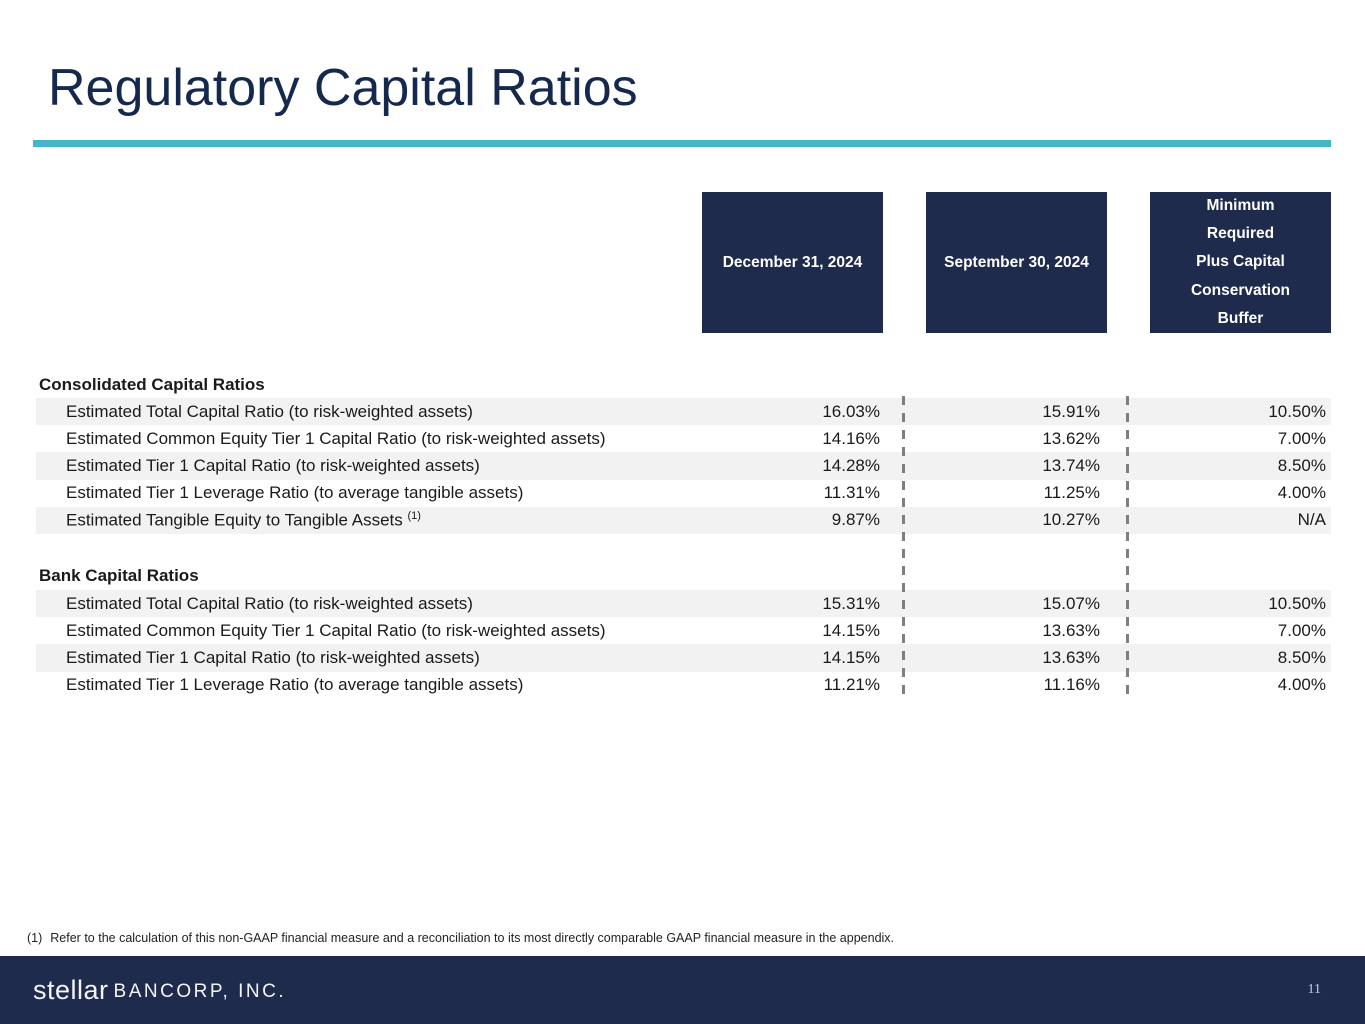 The image size is (1365, 1024). What do you see at coordinates (682, 990) in the screenshot?
I see `footer-bar: stellar BANCORP, INC. 11` at bounding box center [682, 990].